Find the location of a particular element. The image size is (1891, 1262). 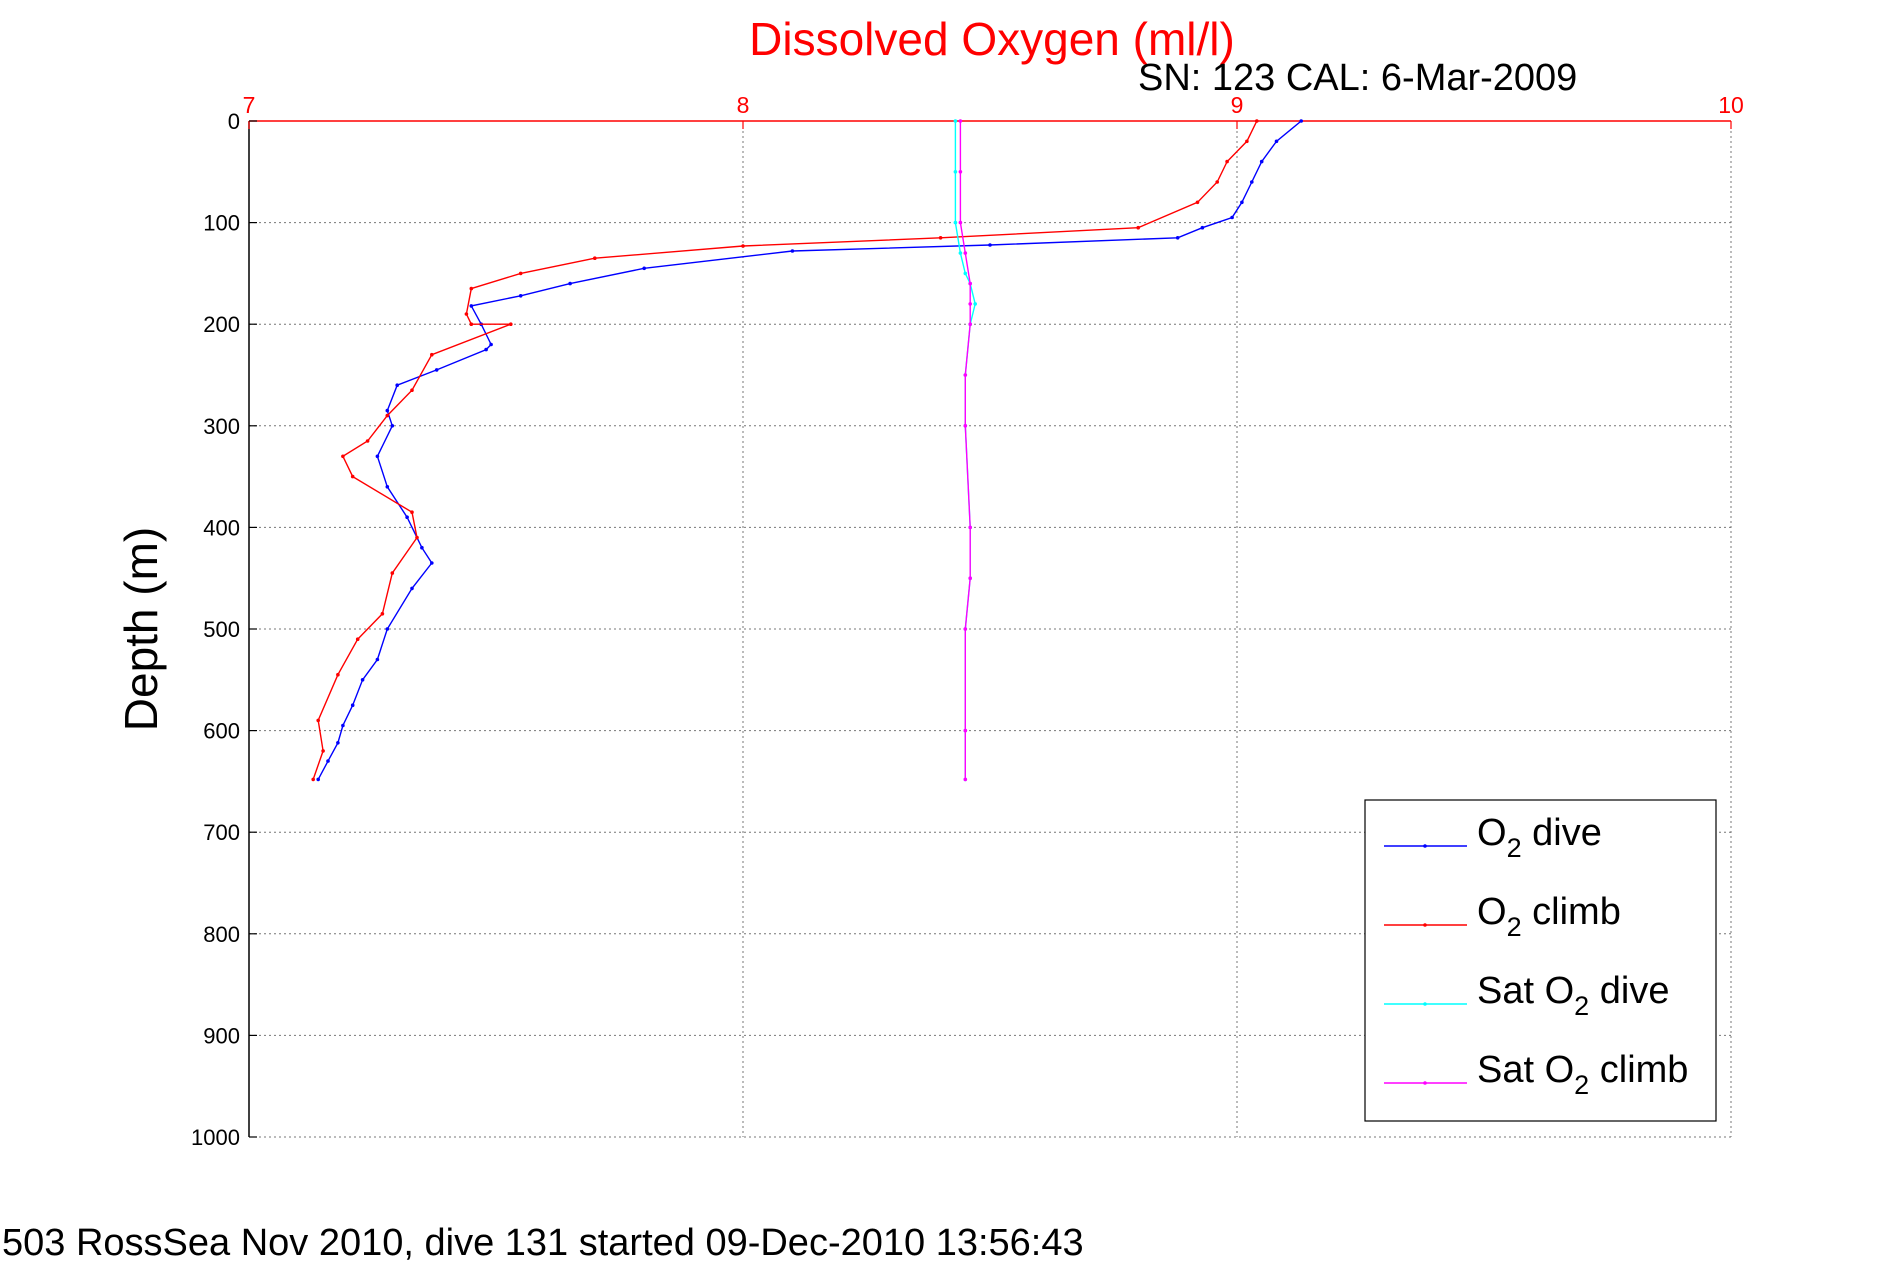

x-tick-label: 10 is located at coordinates (1731, 105).